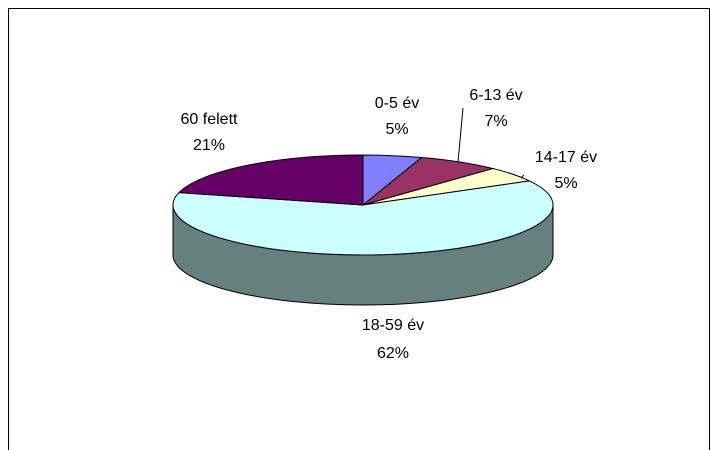 The image size is (711, 450). I want to click on pie-slice-60-felett, so click(270, 180).